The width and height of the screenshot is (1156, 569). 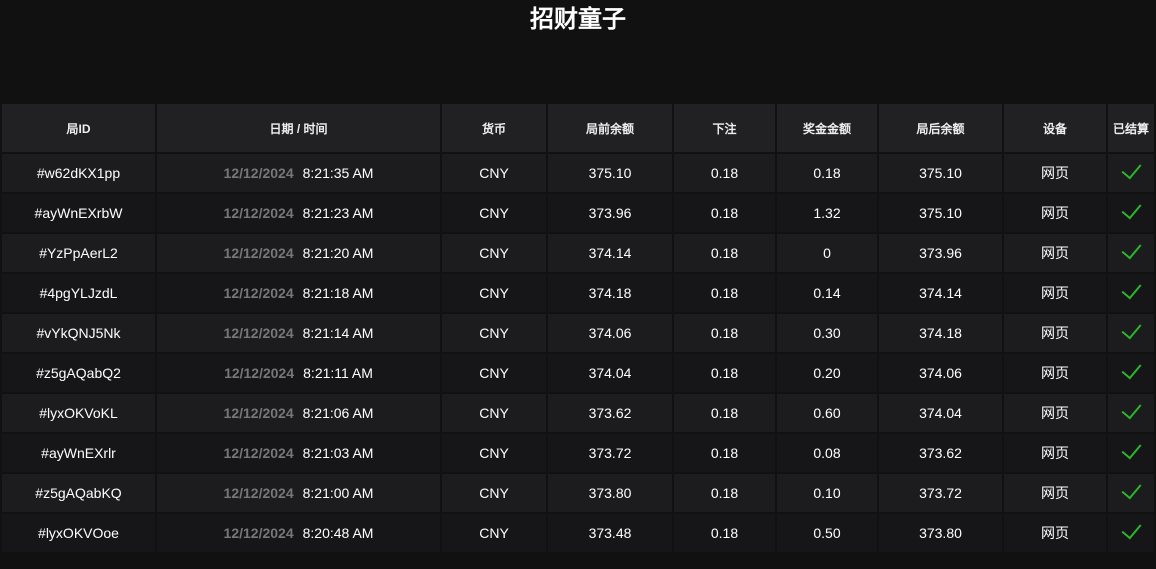 I want to click on id-cell: #z5gAQabKQ, so click(x=78, y=493).